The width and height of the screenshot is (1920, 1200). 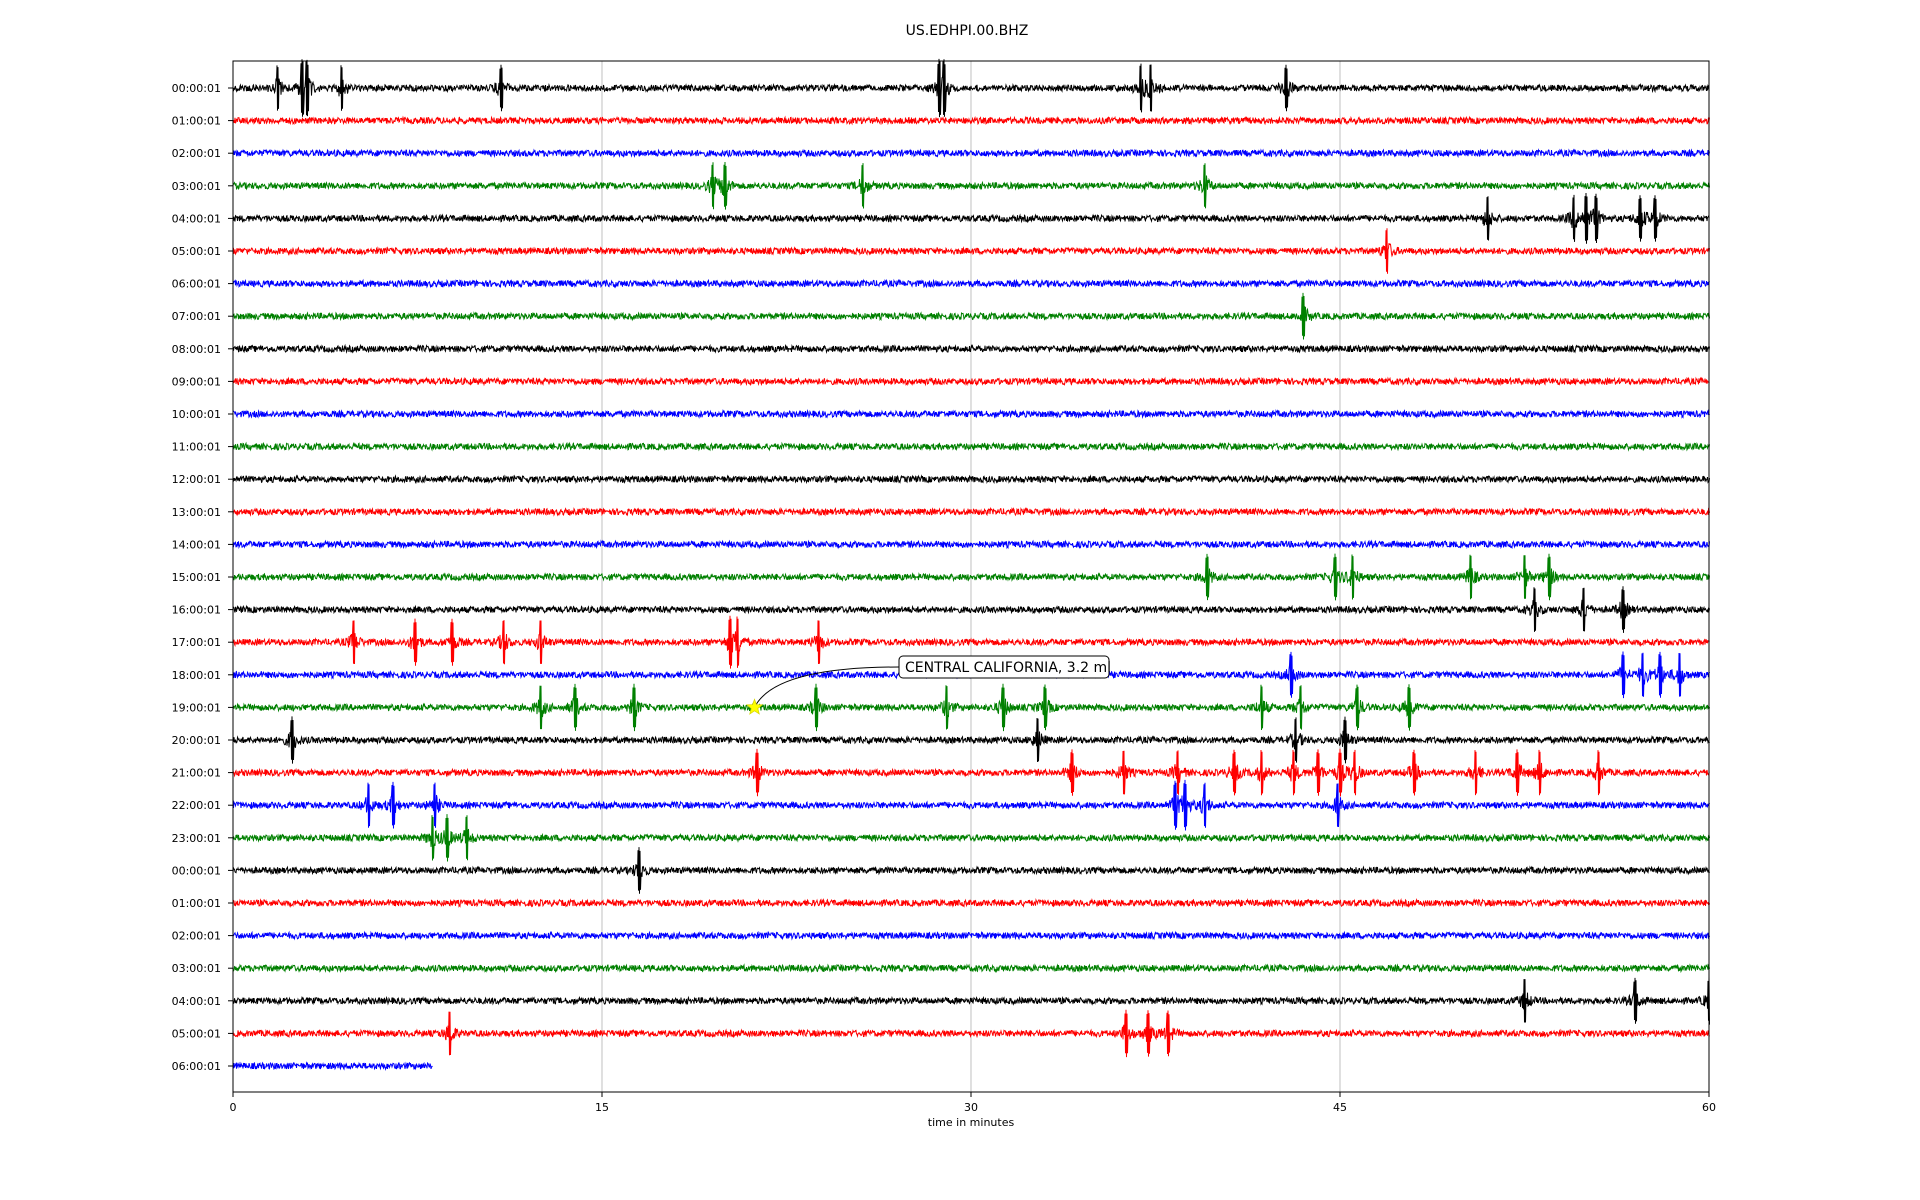 I want to click on row-label-9: 09:00:01, so click(x=196, y=381).